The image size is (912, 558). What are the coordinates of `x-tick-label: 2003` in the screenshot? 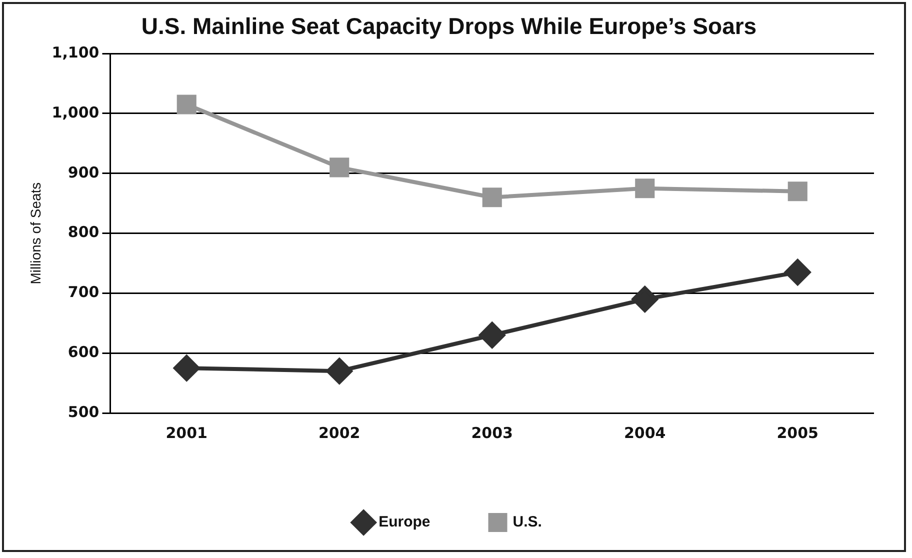 It's located at (492, 433).